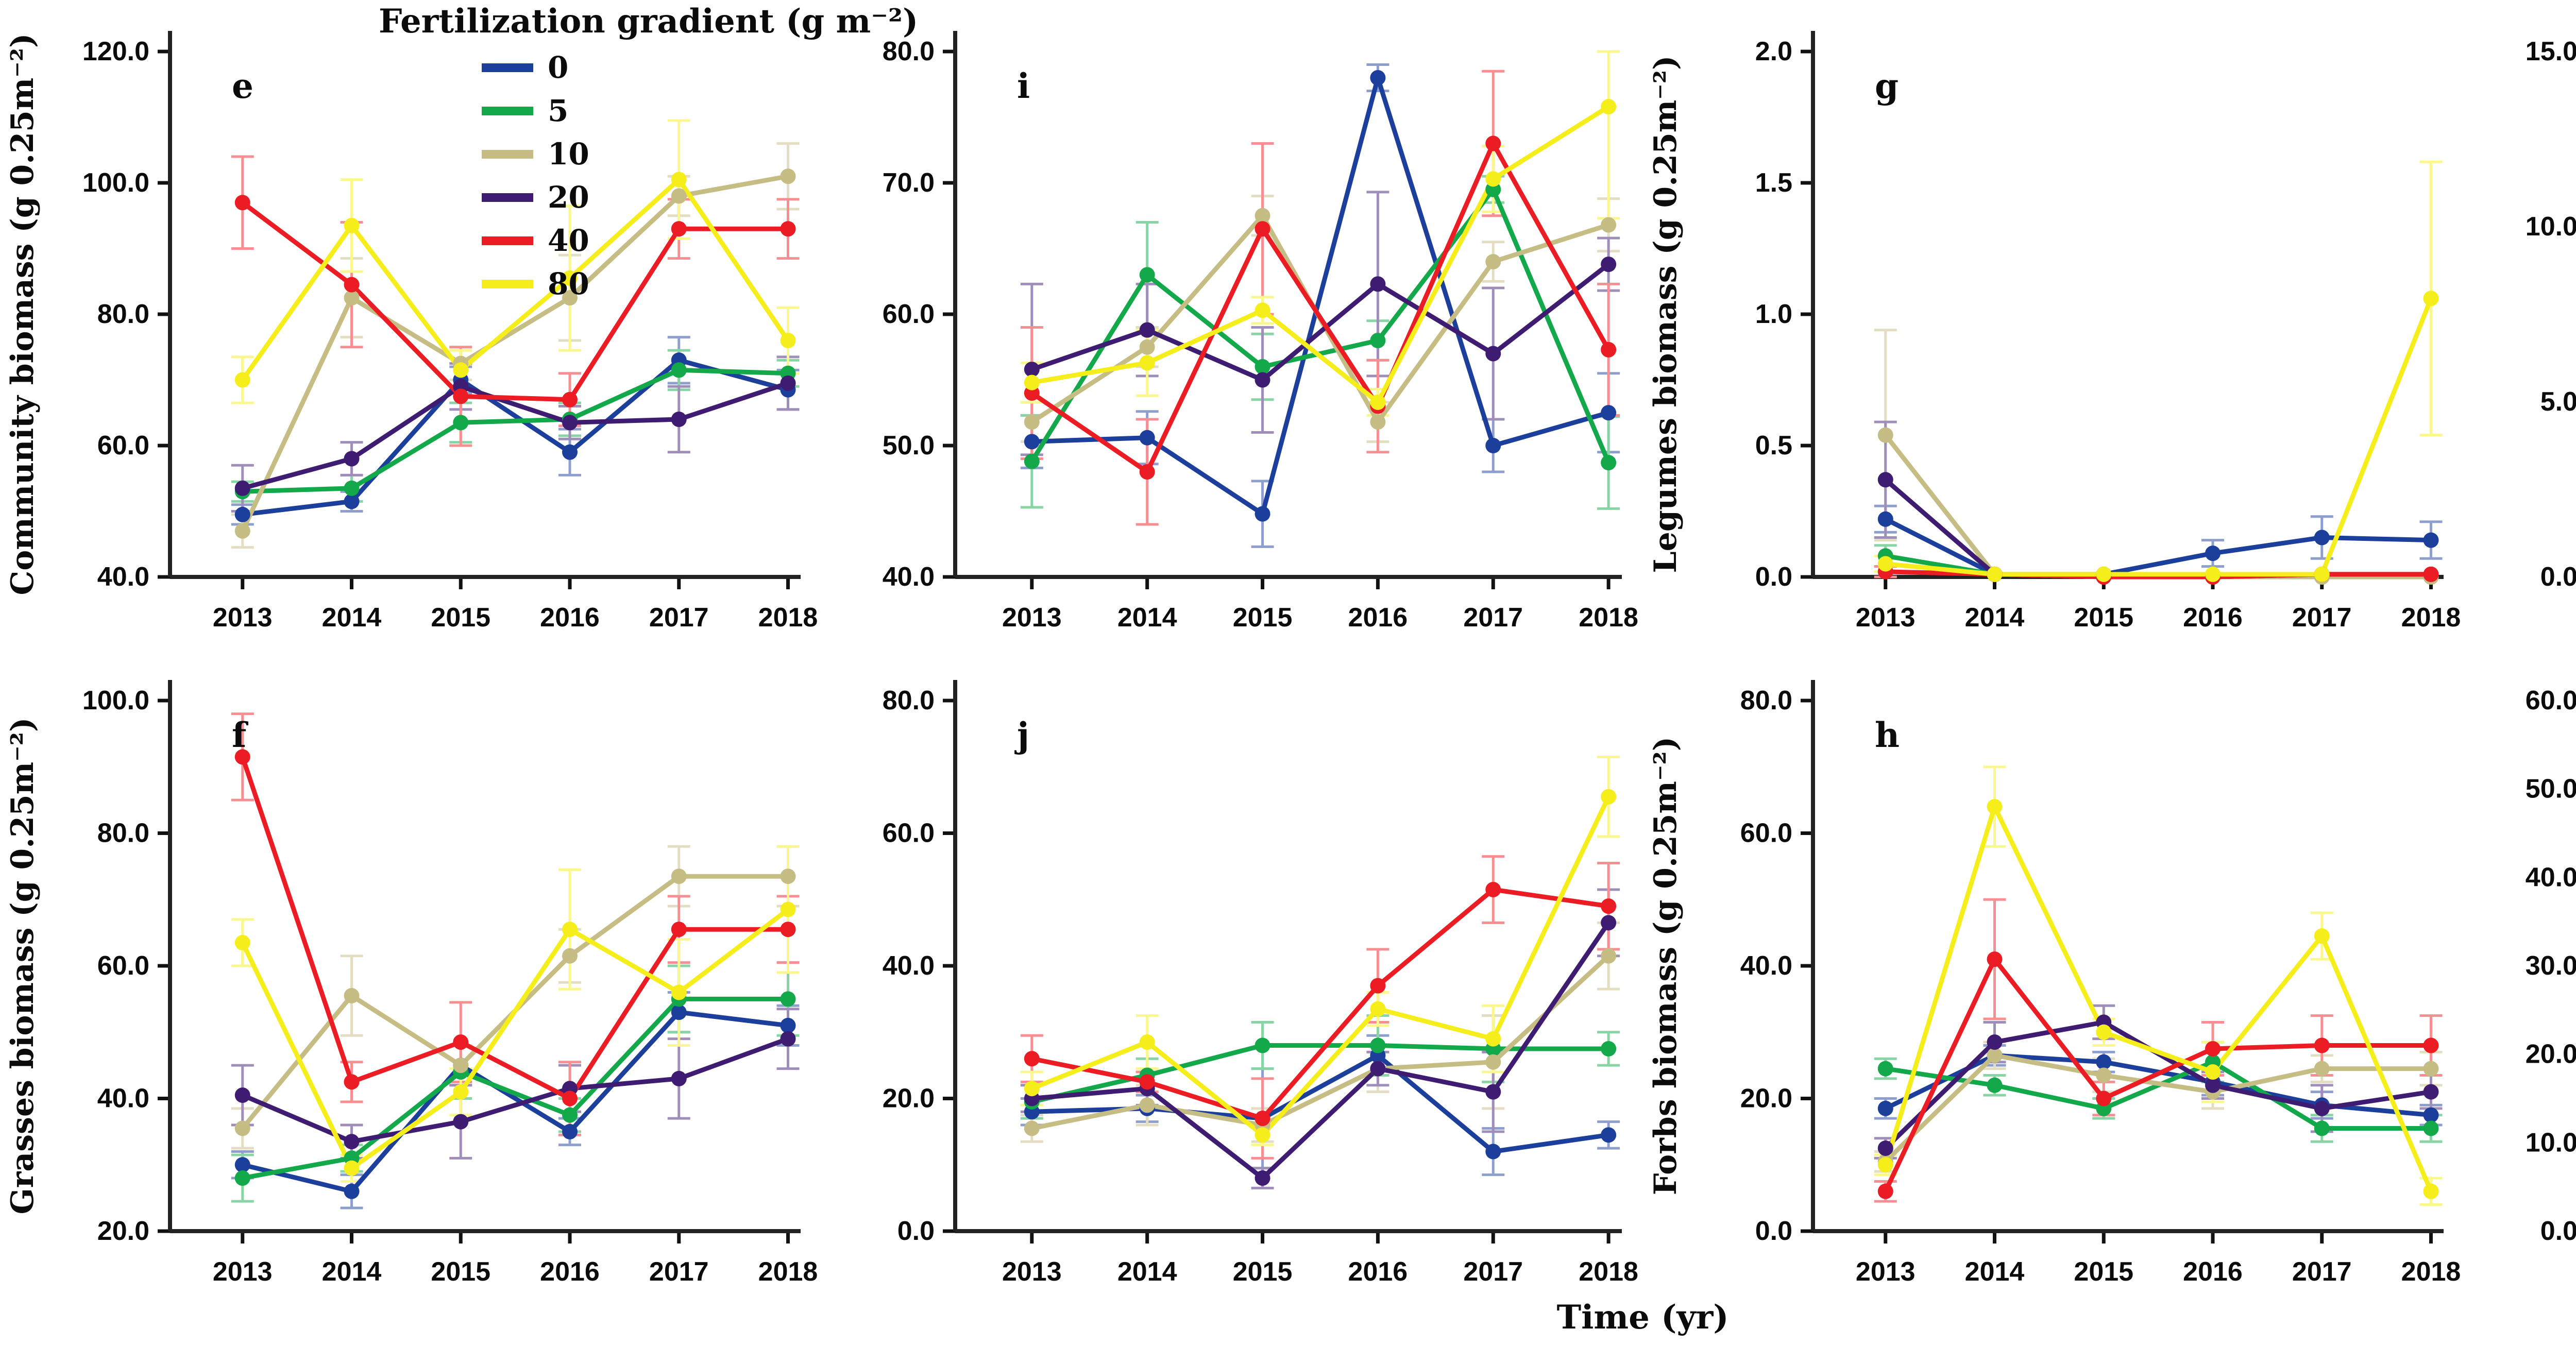  What do you see at coordinates (1320, 1042) in the screenshot?
I see `panel-j-series-10-line` at bounding box center [1320, 1042].